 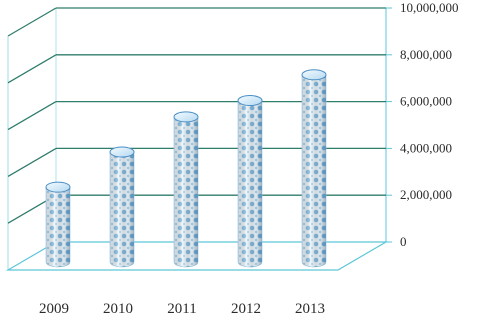 What do you see at coordinates (310, 309) in the screenshot?
I see `x-tick-label: 2013` at bounding box center [310, 309].